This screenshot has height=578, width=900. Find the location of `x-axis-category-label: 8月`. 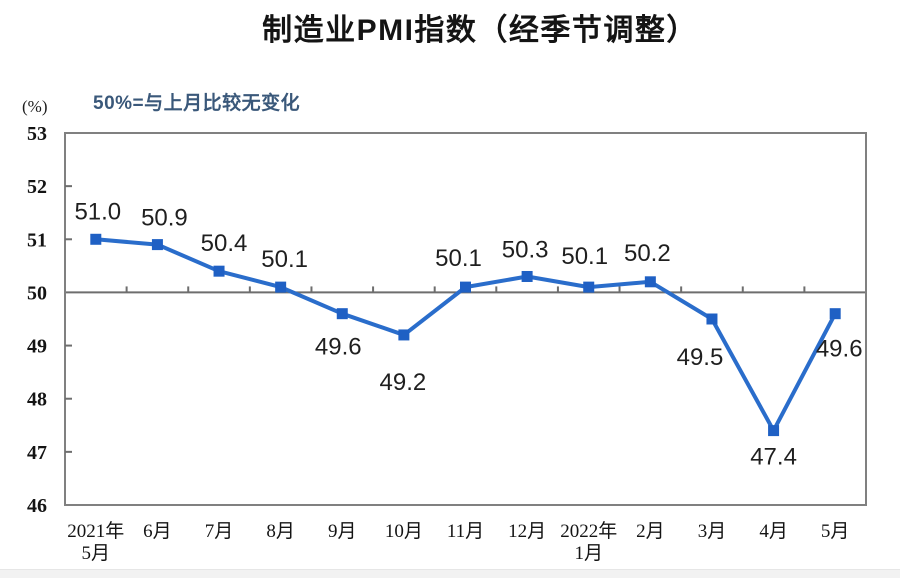

x-axis-category-label: 8月 is located at coordinates (280, 531).